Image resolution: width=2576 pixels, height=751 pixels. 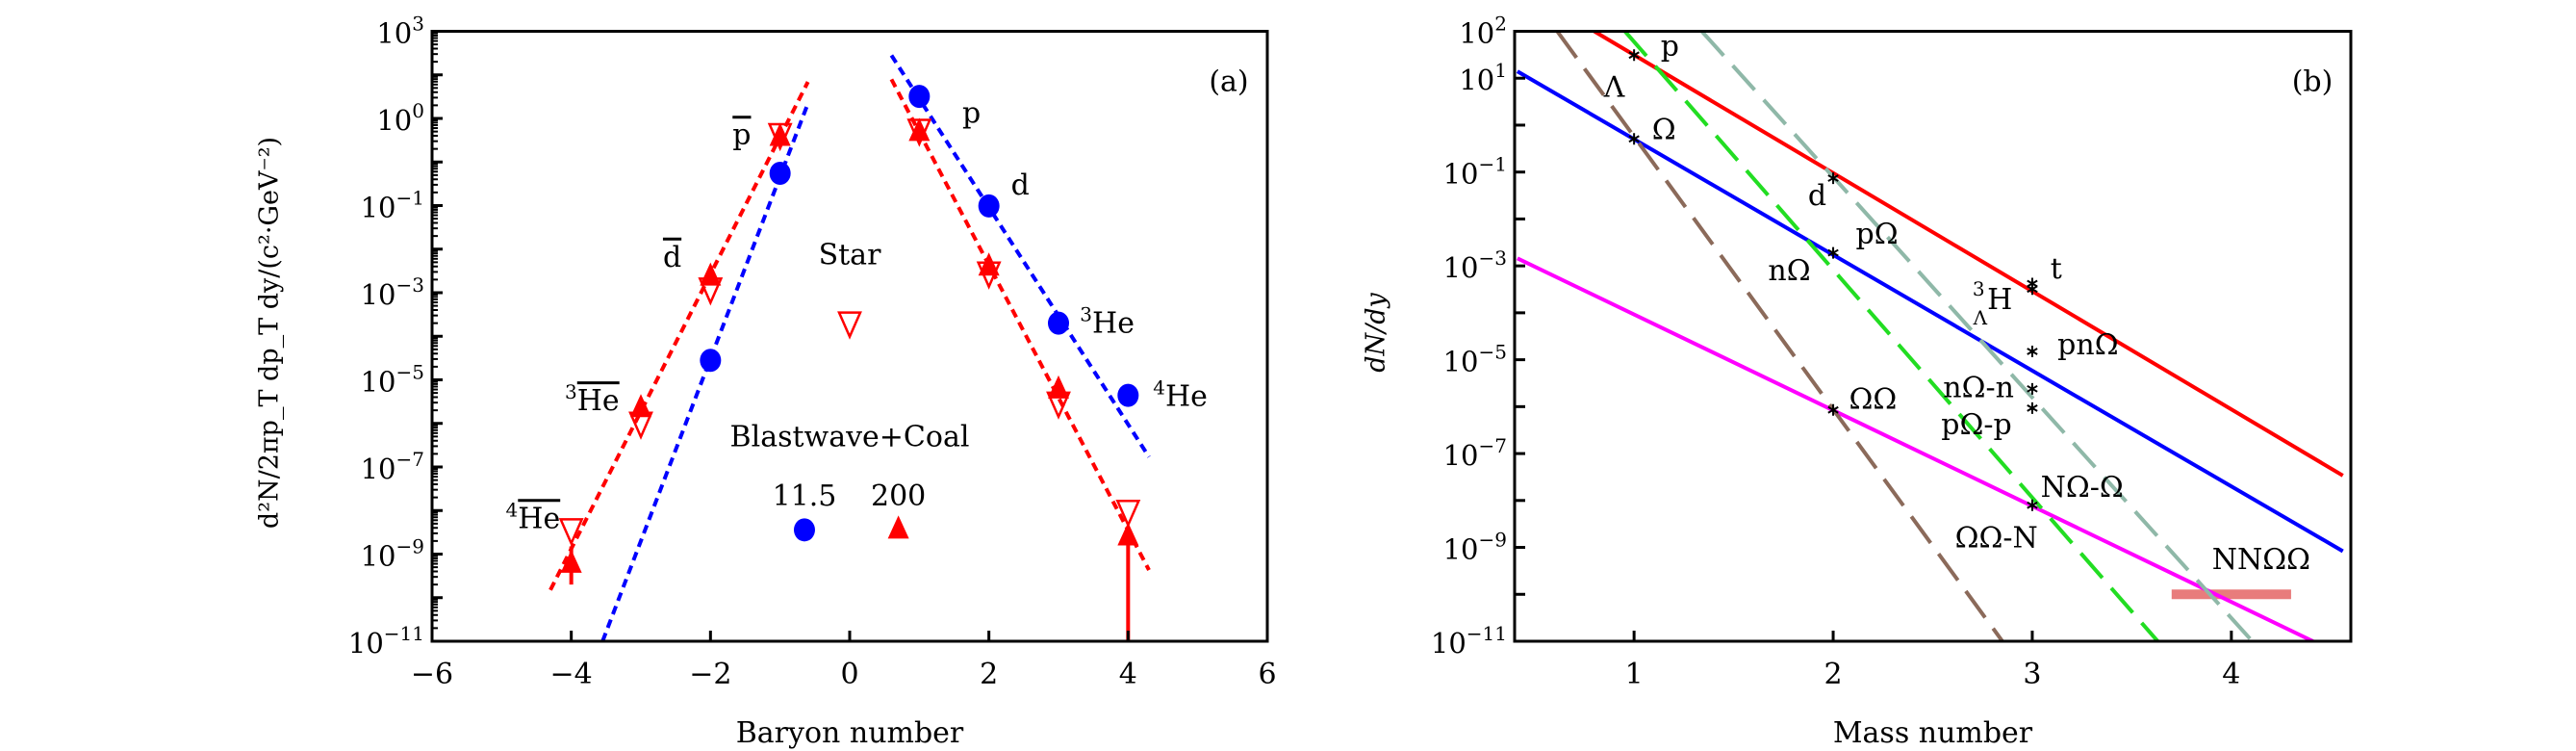 I want to click on point-annotation: ΩΩ-N, so click(x=1996, y=539).